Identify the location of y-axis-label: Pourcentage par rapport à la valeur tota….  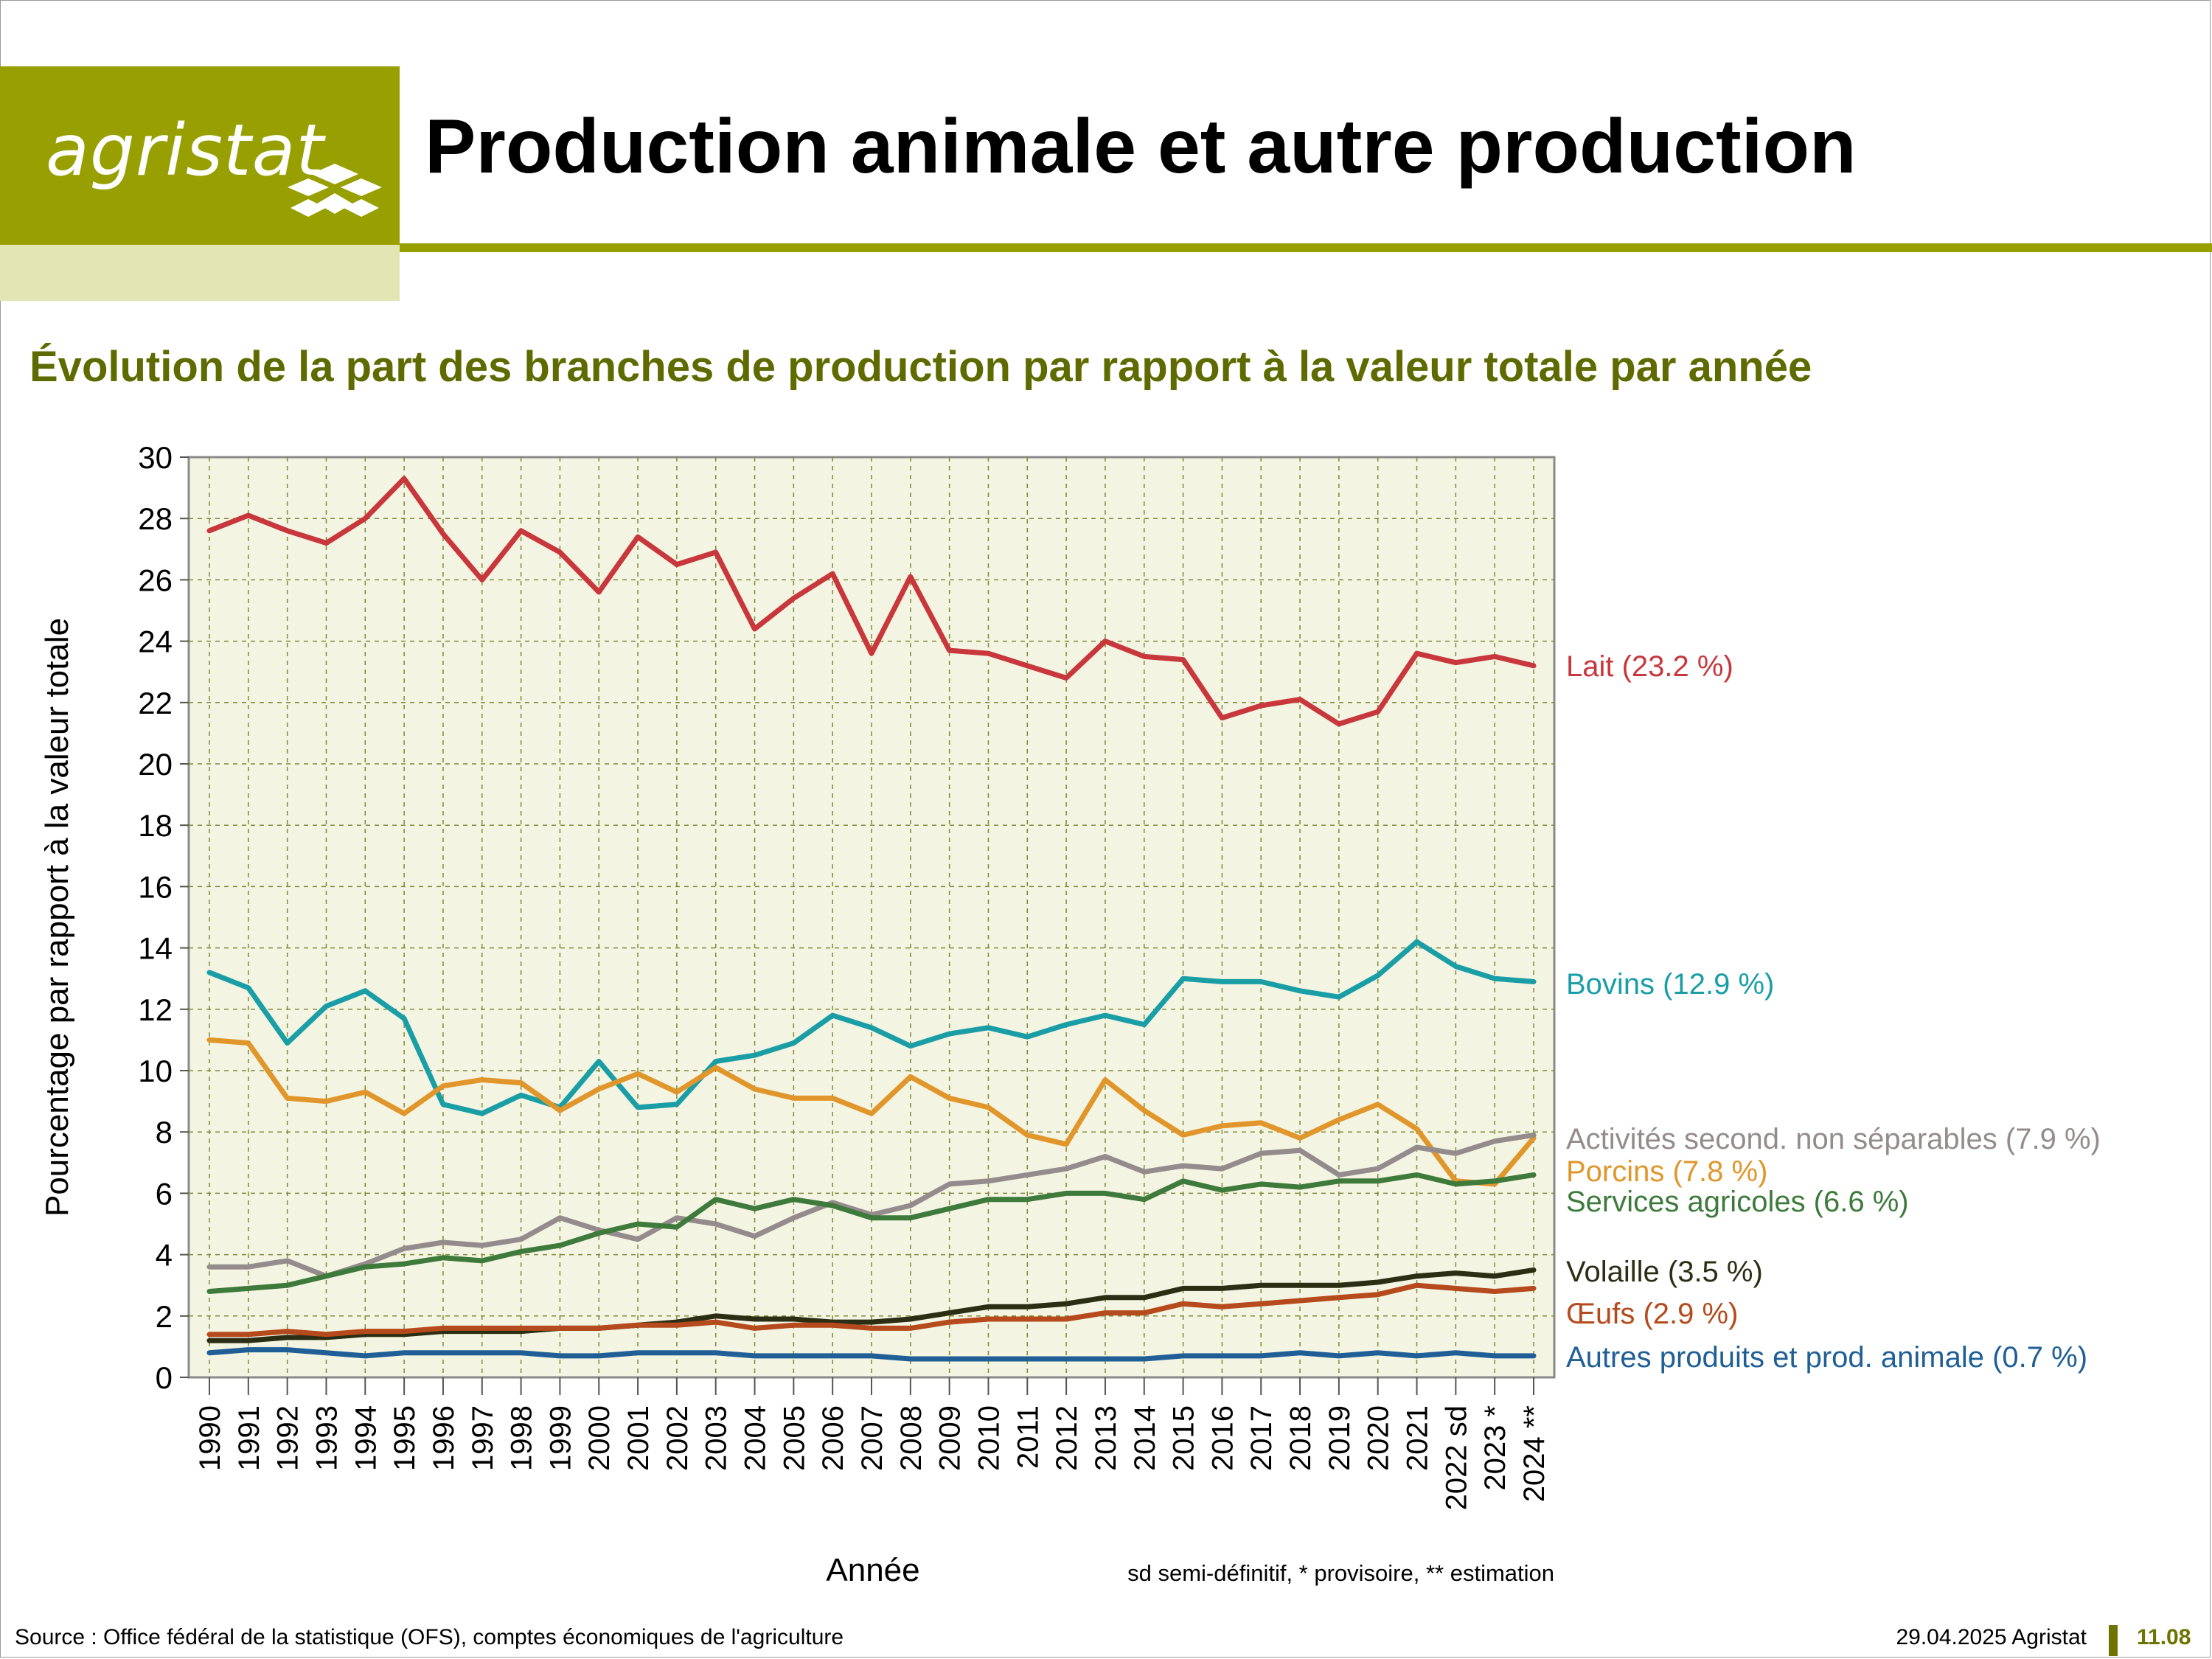
(57, 917).